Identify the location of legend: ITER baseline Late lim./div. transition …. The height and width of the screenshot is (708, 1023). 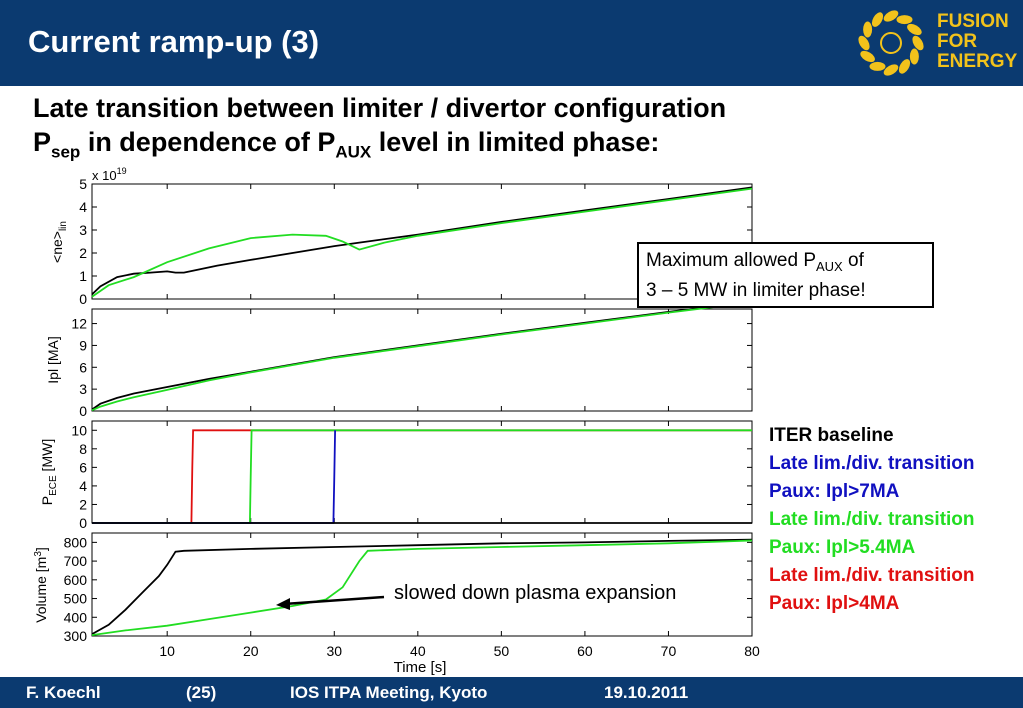
(872, 520).